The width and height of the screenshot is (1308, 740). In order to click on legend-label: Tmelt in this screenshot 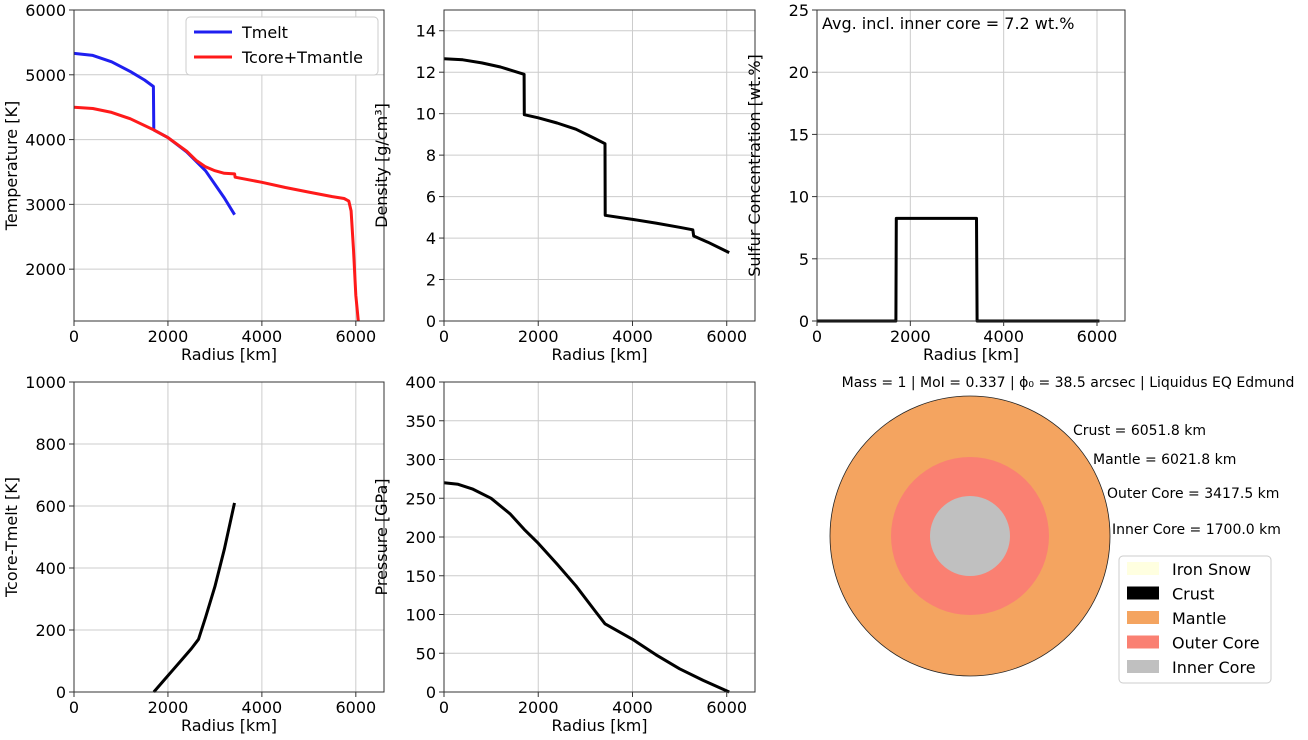, I will do `click(264, 32)`.